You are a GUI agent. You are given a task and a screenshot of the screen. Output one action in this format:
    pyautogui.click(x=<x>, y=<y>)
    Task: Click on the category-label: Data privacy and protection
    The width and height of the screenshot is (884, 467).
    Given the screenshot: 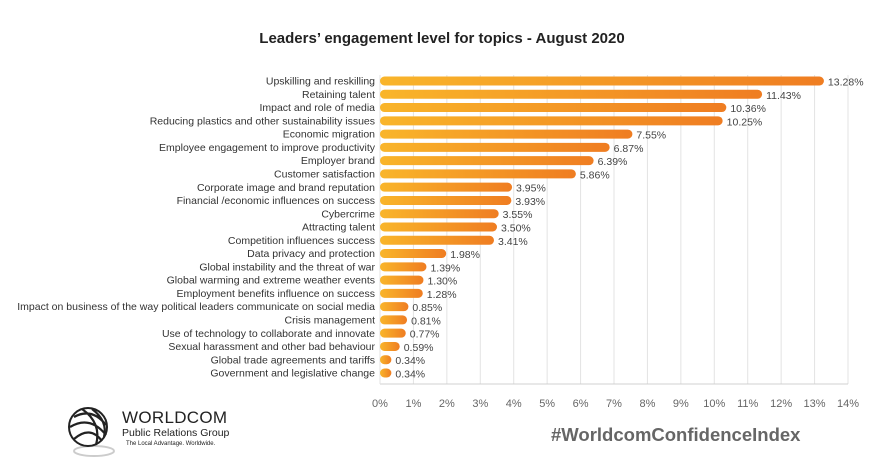 What is the action you would take?
    pyautogui.click(x=311, y=254)
    